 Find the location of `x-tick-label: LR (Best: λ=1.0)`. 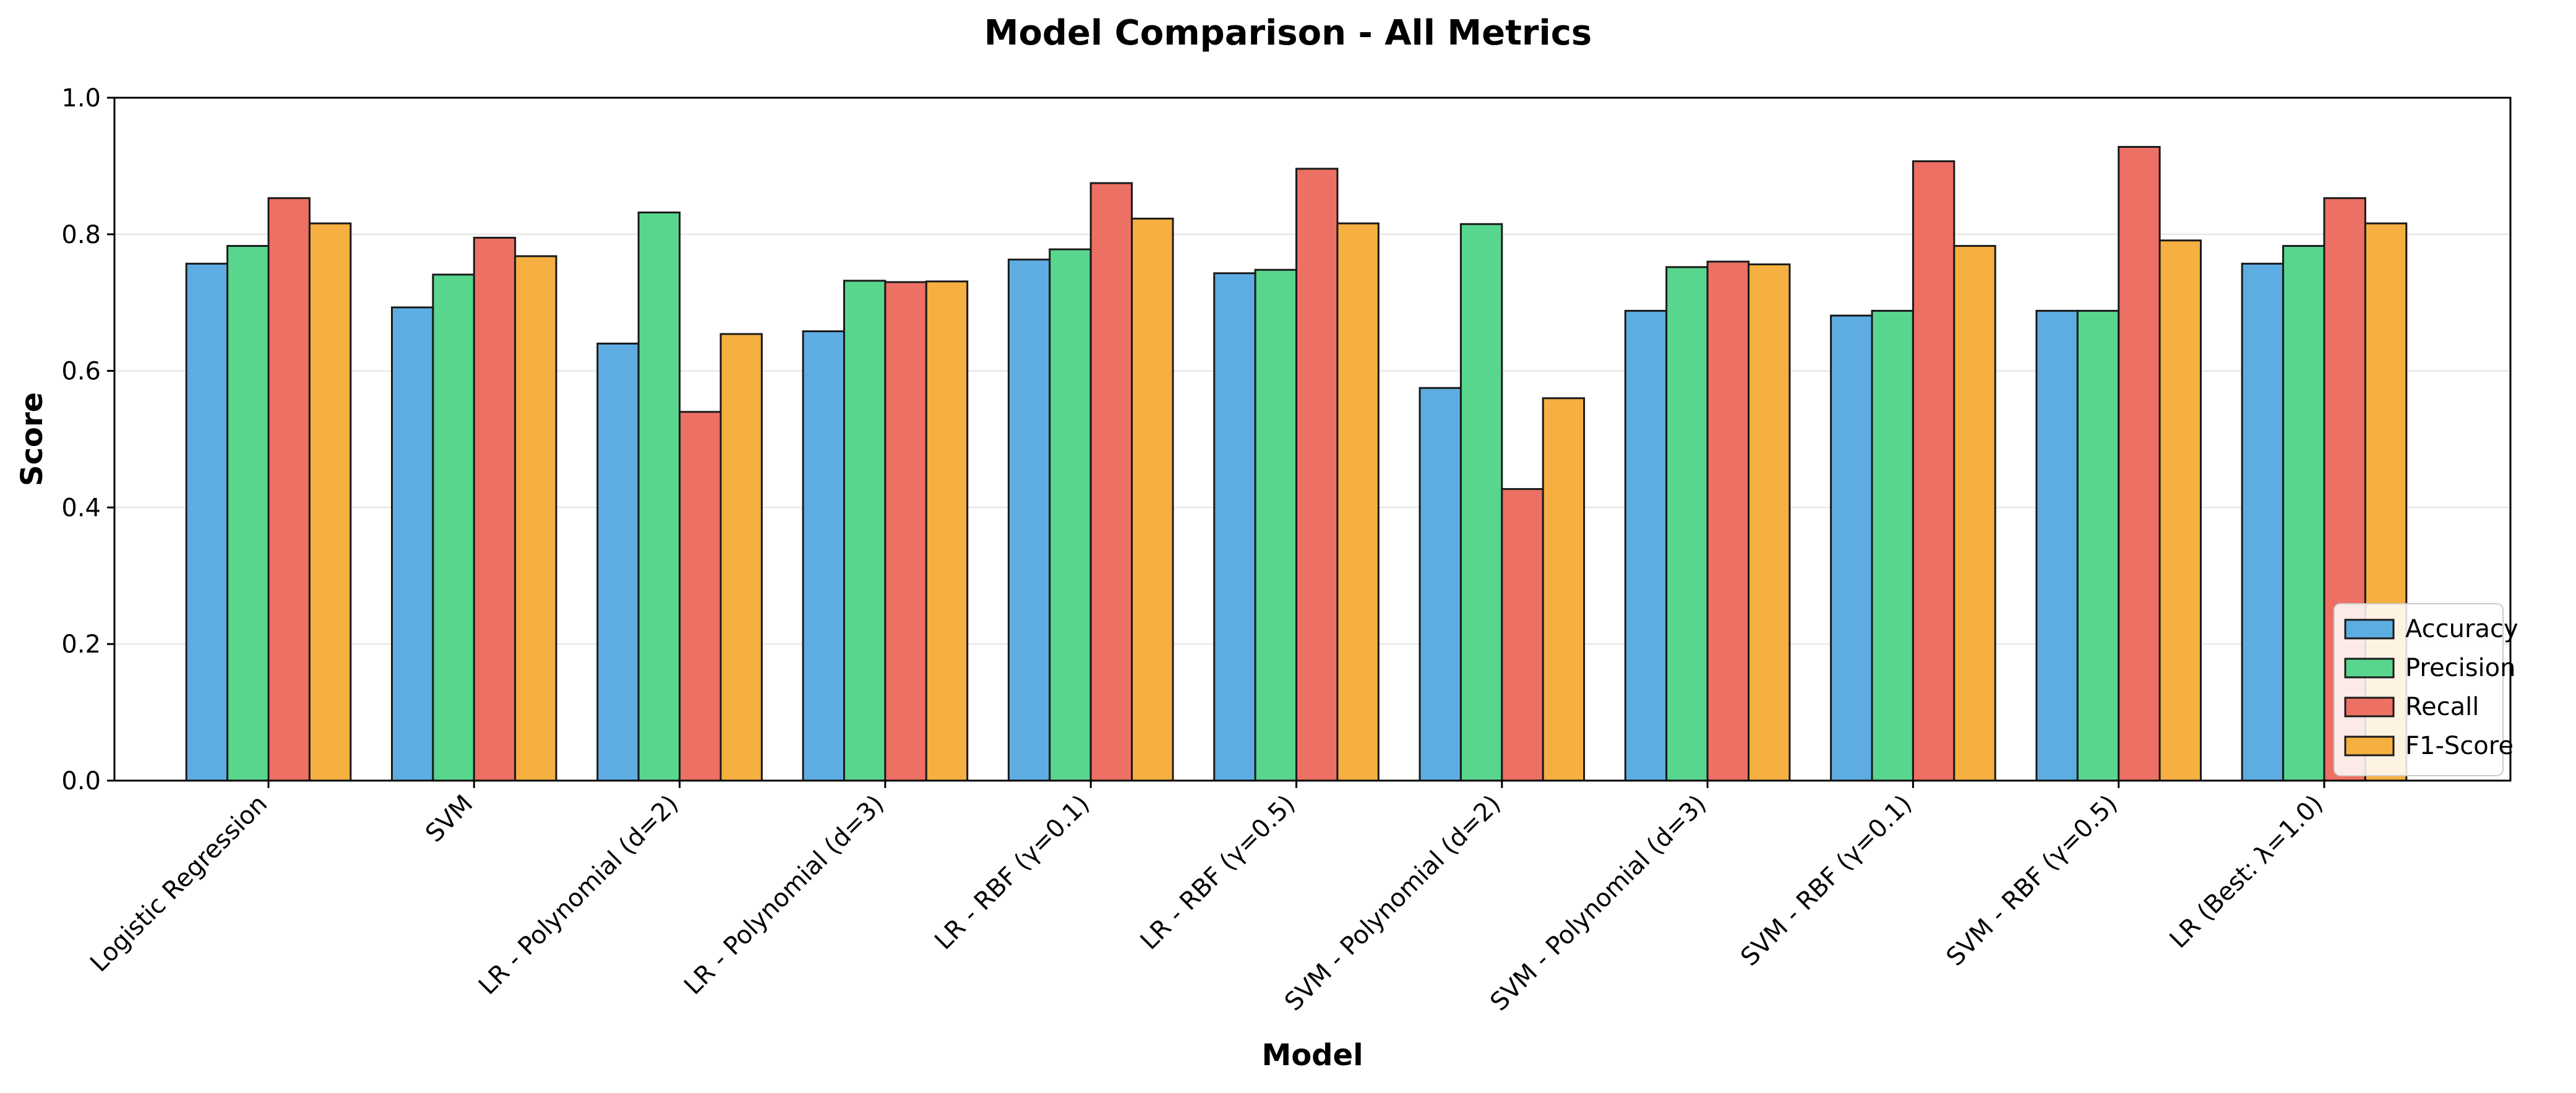

x-tick-label: LR (Best: λ=1.0) is located at coordinates (2246, 872).